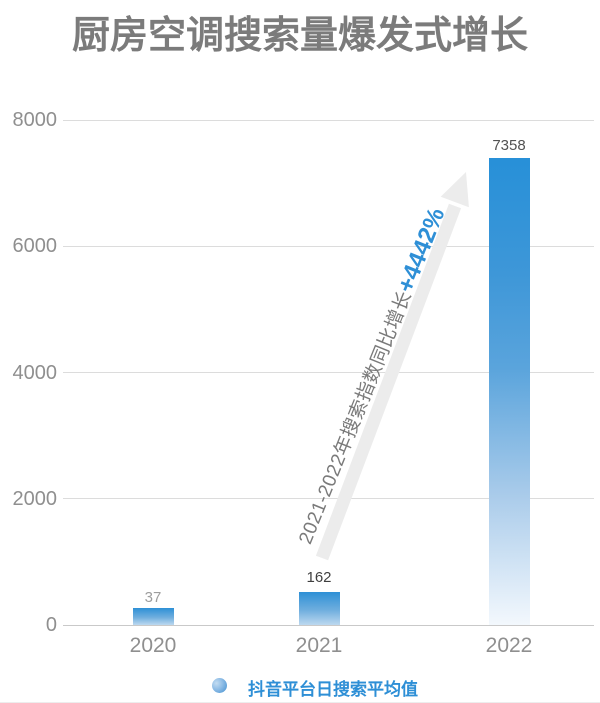 The height and width of the screenshot is (703, 600). I want to click on y-tick-label-8000: 8000, so click(35, 120).